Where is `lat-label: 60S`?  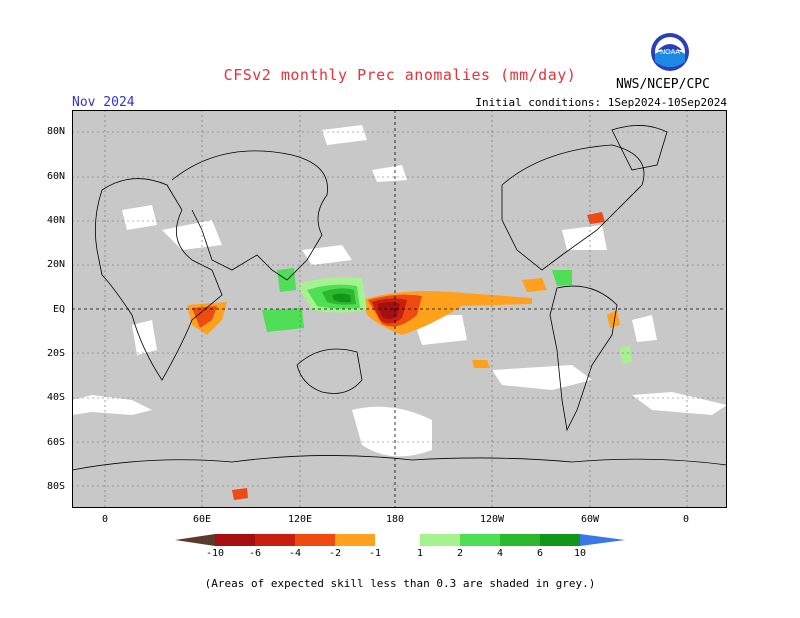 lat-label: 60S is located at coordinates (55, 442).